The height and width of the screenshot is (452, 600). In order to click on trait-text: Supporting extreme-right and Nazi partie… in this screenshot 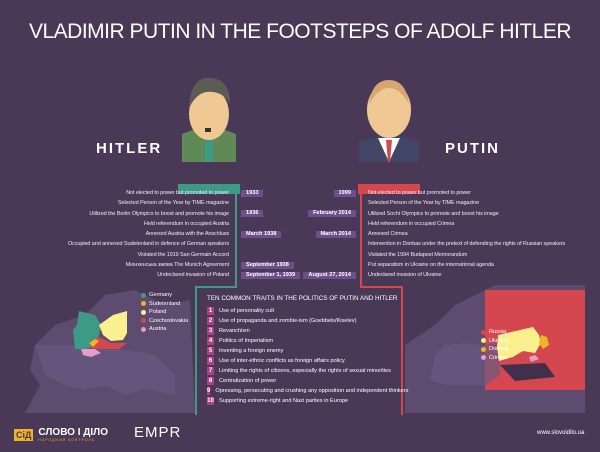, I will do `click(284, 401)`.